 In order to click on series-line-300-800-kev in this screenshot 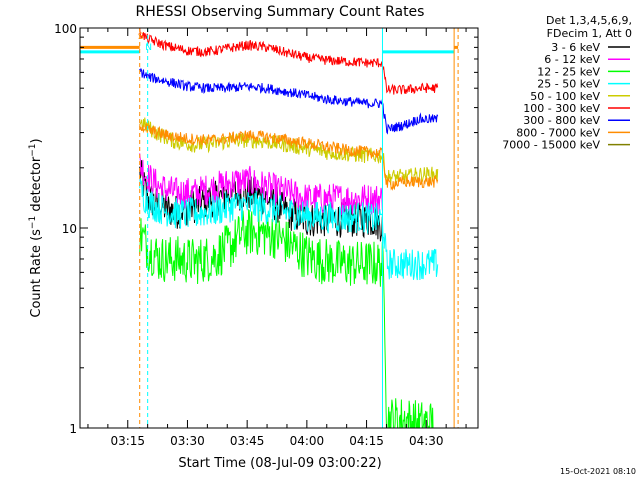, I will do `click(289, 101)`.